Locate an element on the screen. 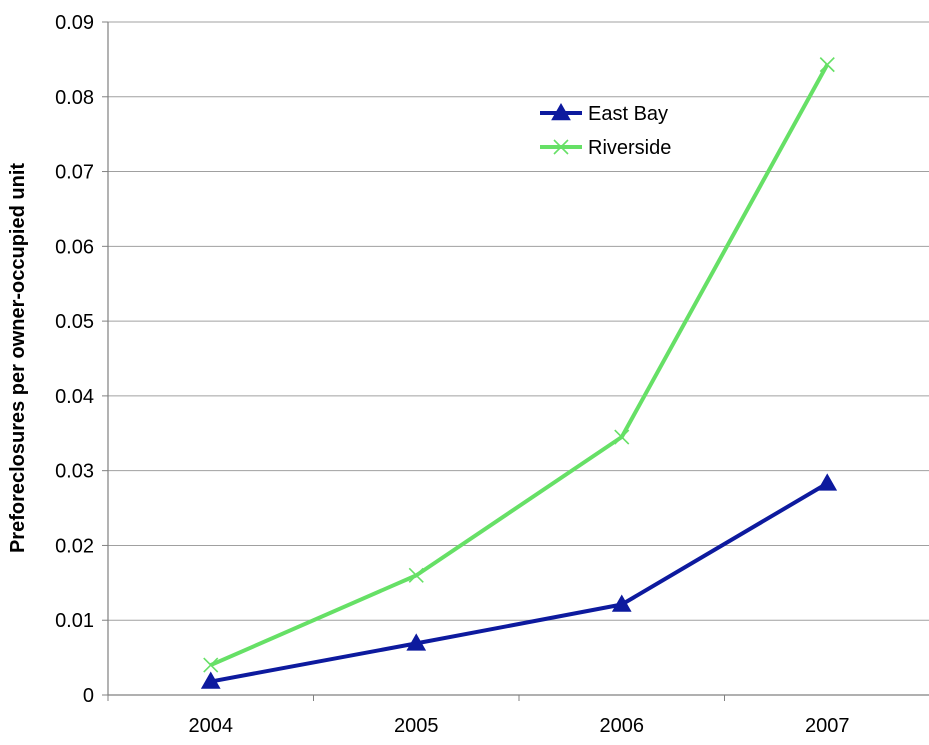 The width and height of the screenshot is (929, 745). x-tick-label: 2007 is located at coordinates (827, 726).